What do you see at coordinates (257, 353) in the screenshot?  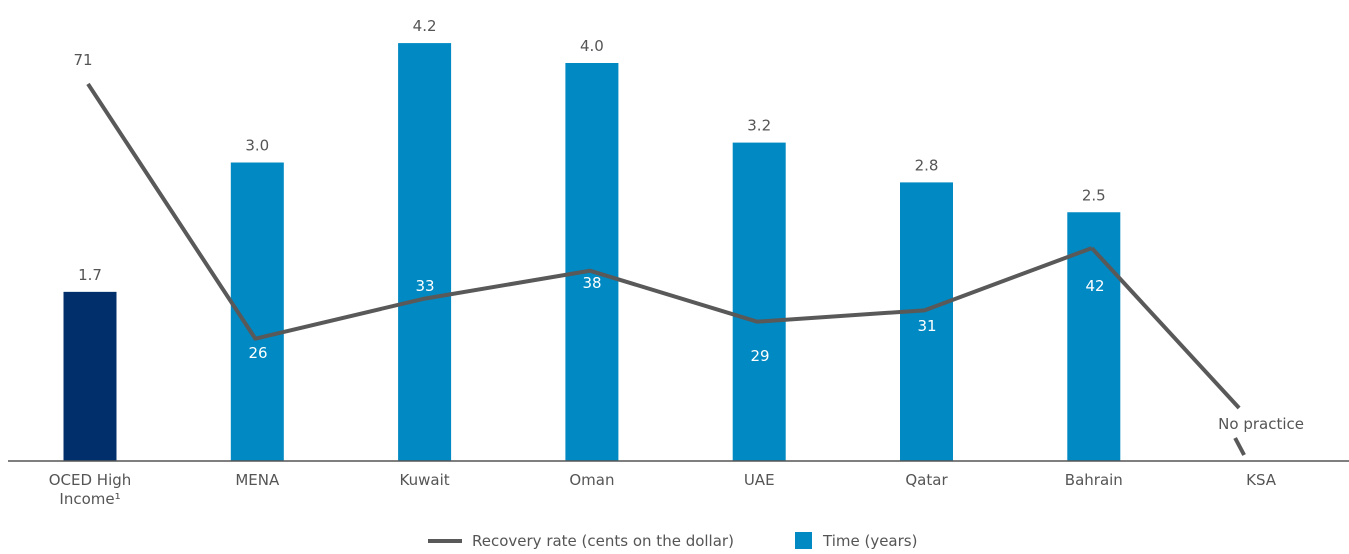 I see `line-value-label: 26` at bounding box center [257, 353].